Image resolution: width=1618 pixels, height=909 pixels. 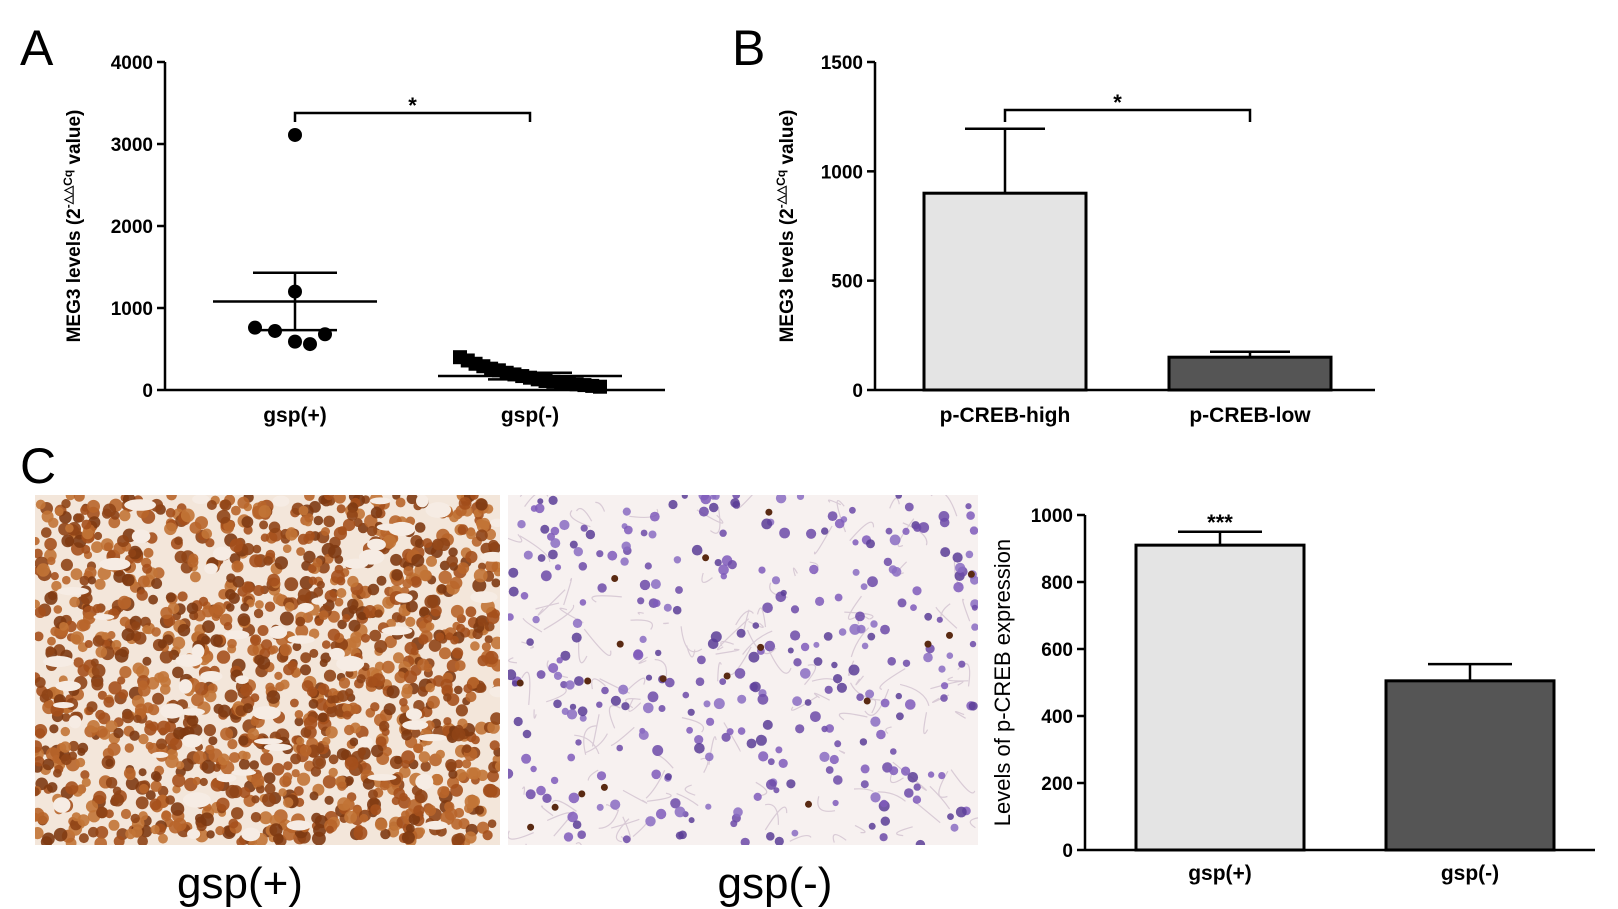 What do you see at coordinates (147, 391) in the screenshot?
I see `y-tick-label: 0` at bounding box center [147, 391].